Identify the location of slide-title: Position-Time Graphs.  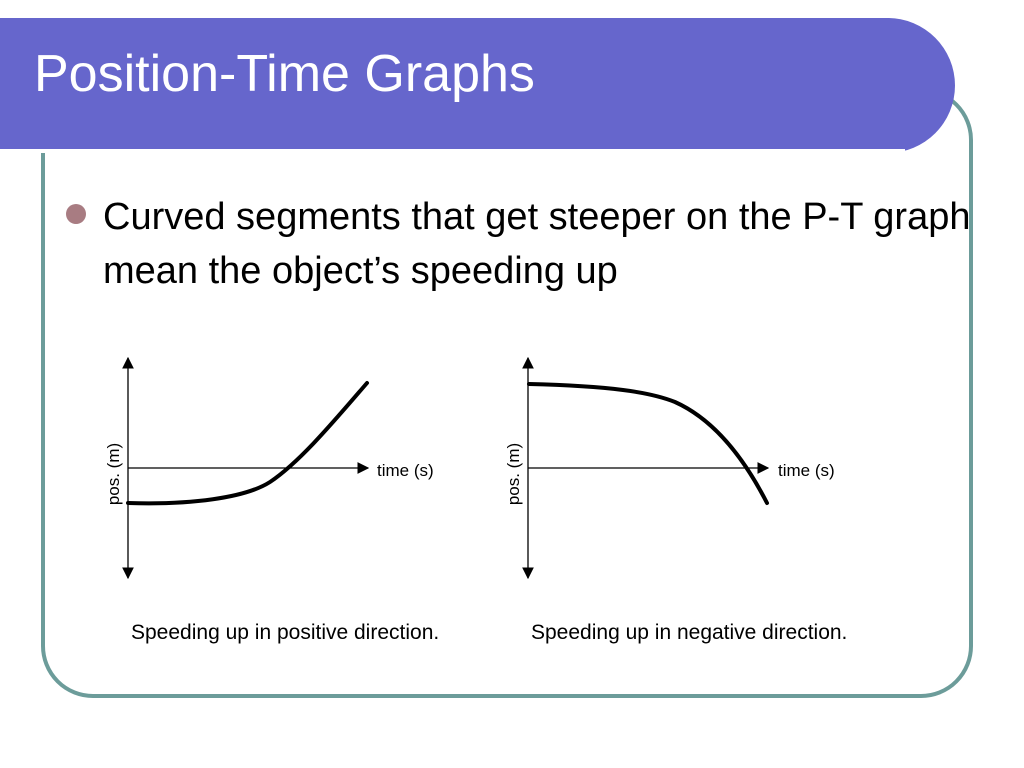
(284, 74).